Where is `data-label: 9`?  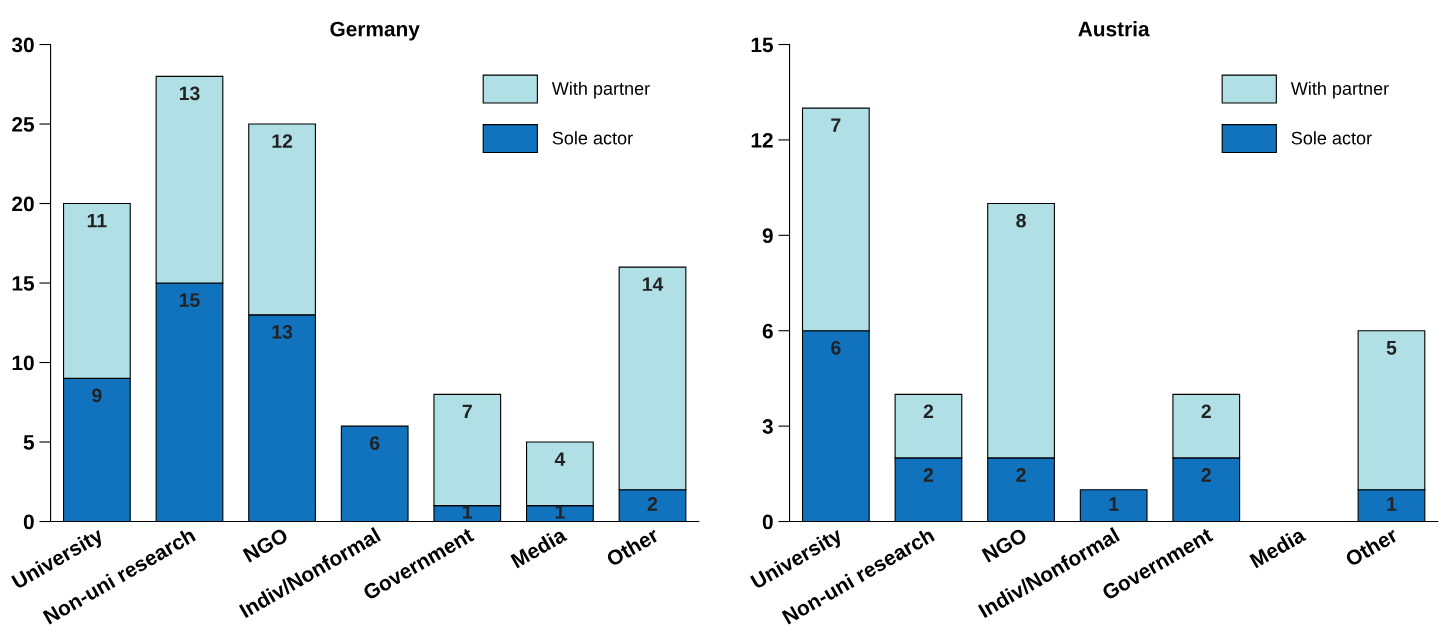
data-label: 9 is located at coordinates (97, 395).